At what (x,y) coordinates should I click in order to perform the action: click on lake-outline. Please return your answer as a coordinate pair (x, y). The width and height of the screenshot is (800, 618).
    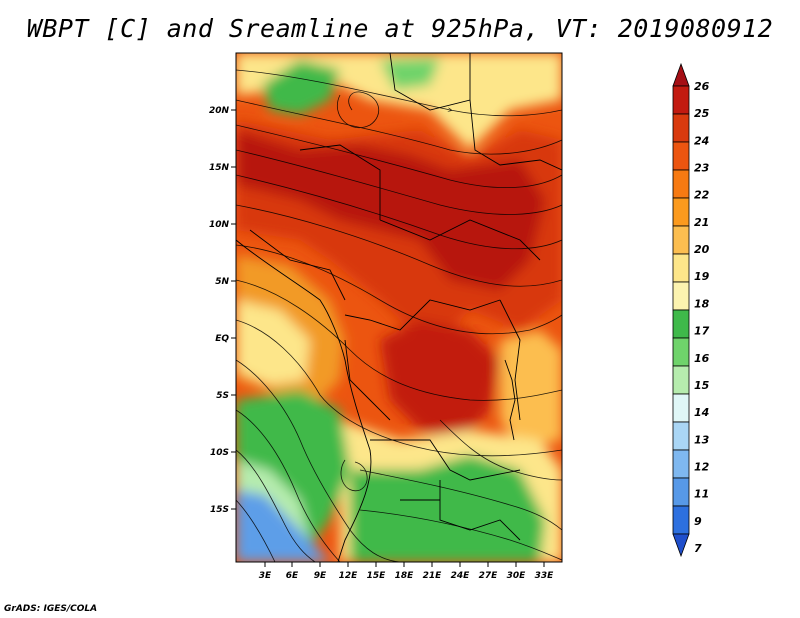
    Looking at the image, I should click on (510, 400).